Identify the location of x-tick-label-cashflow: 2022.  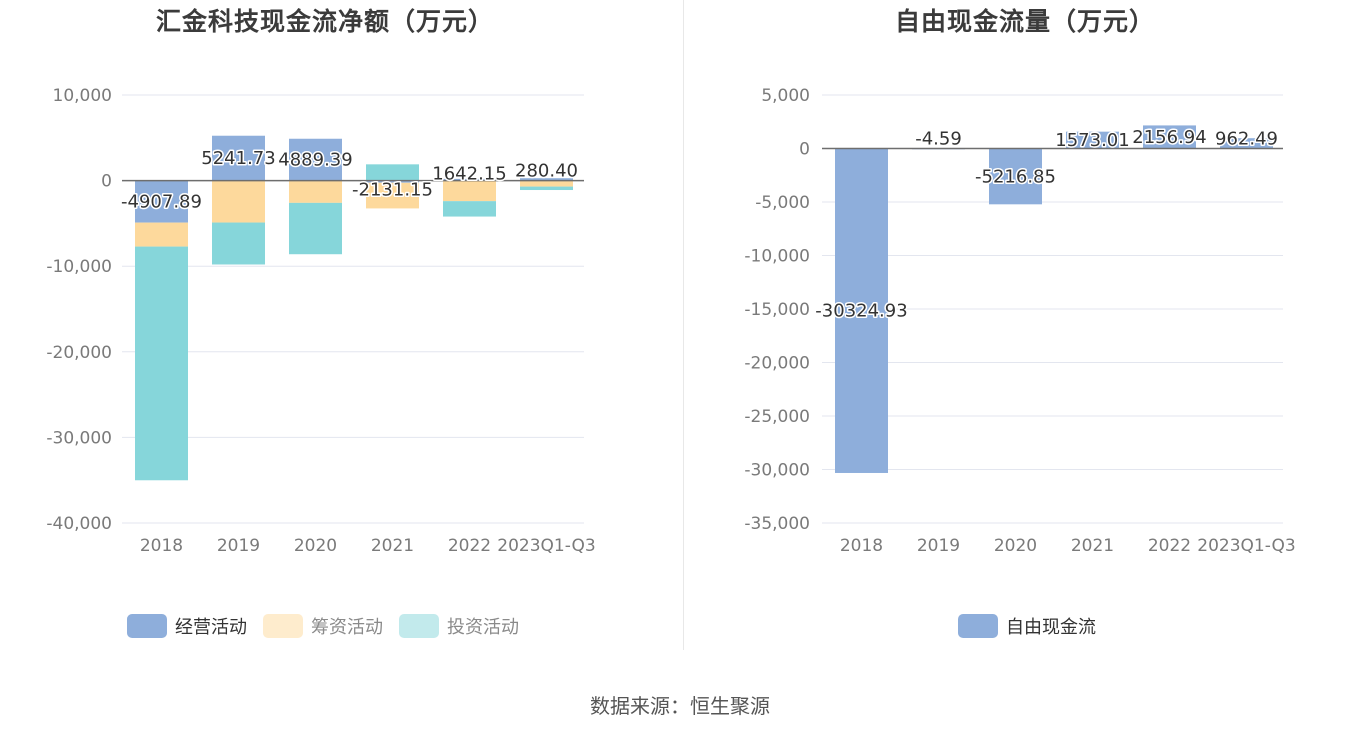
(469, 546).